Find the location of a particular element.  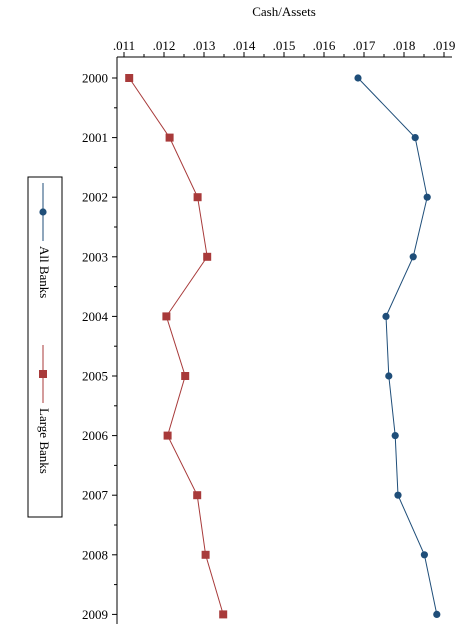

y-tick-label: 2006 is located at coordinates (95, 435).